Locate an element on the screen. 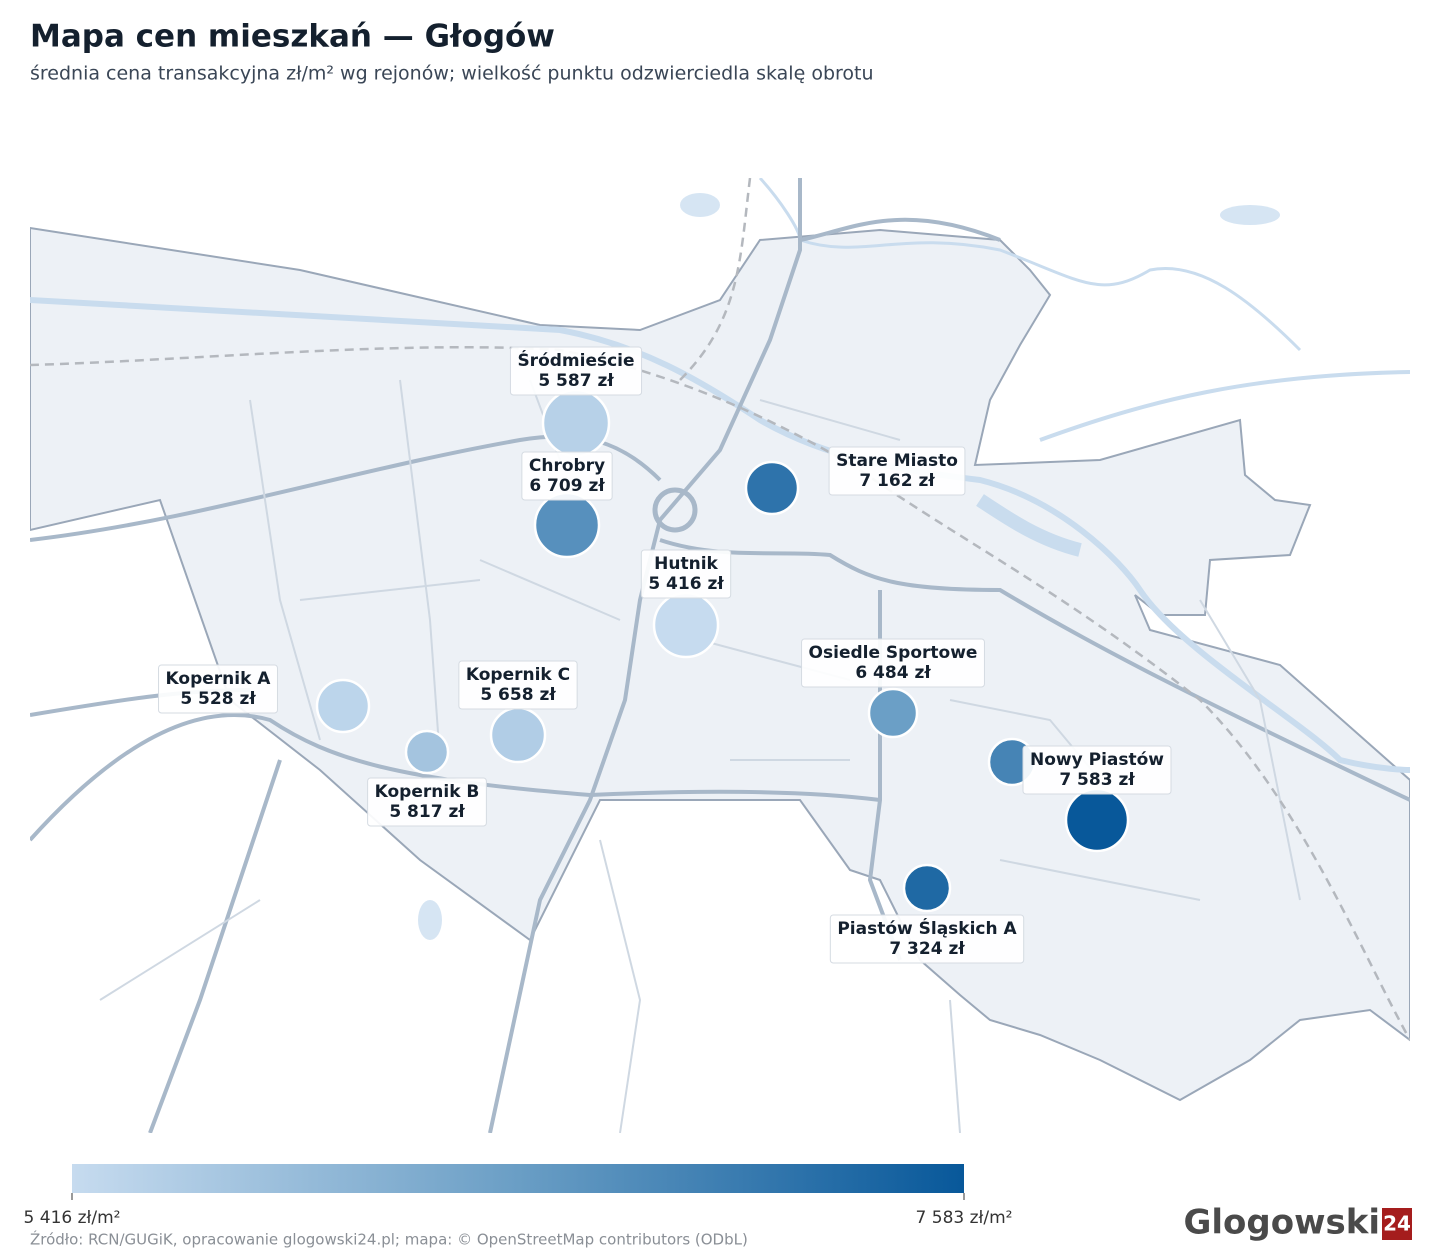 The image size is (1440, 1260). logo-number: 24 is located at coordinates (1397, 1224).